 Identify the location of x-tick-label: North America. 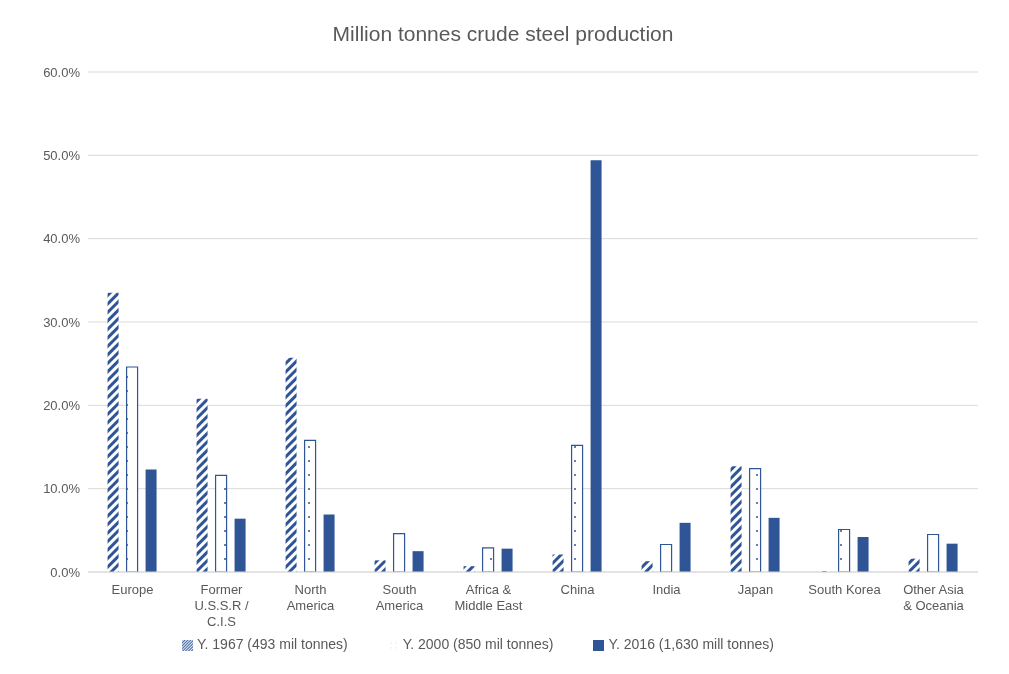
(311, 597).